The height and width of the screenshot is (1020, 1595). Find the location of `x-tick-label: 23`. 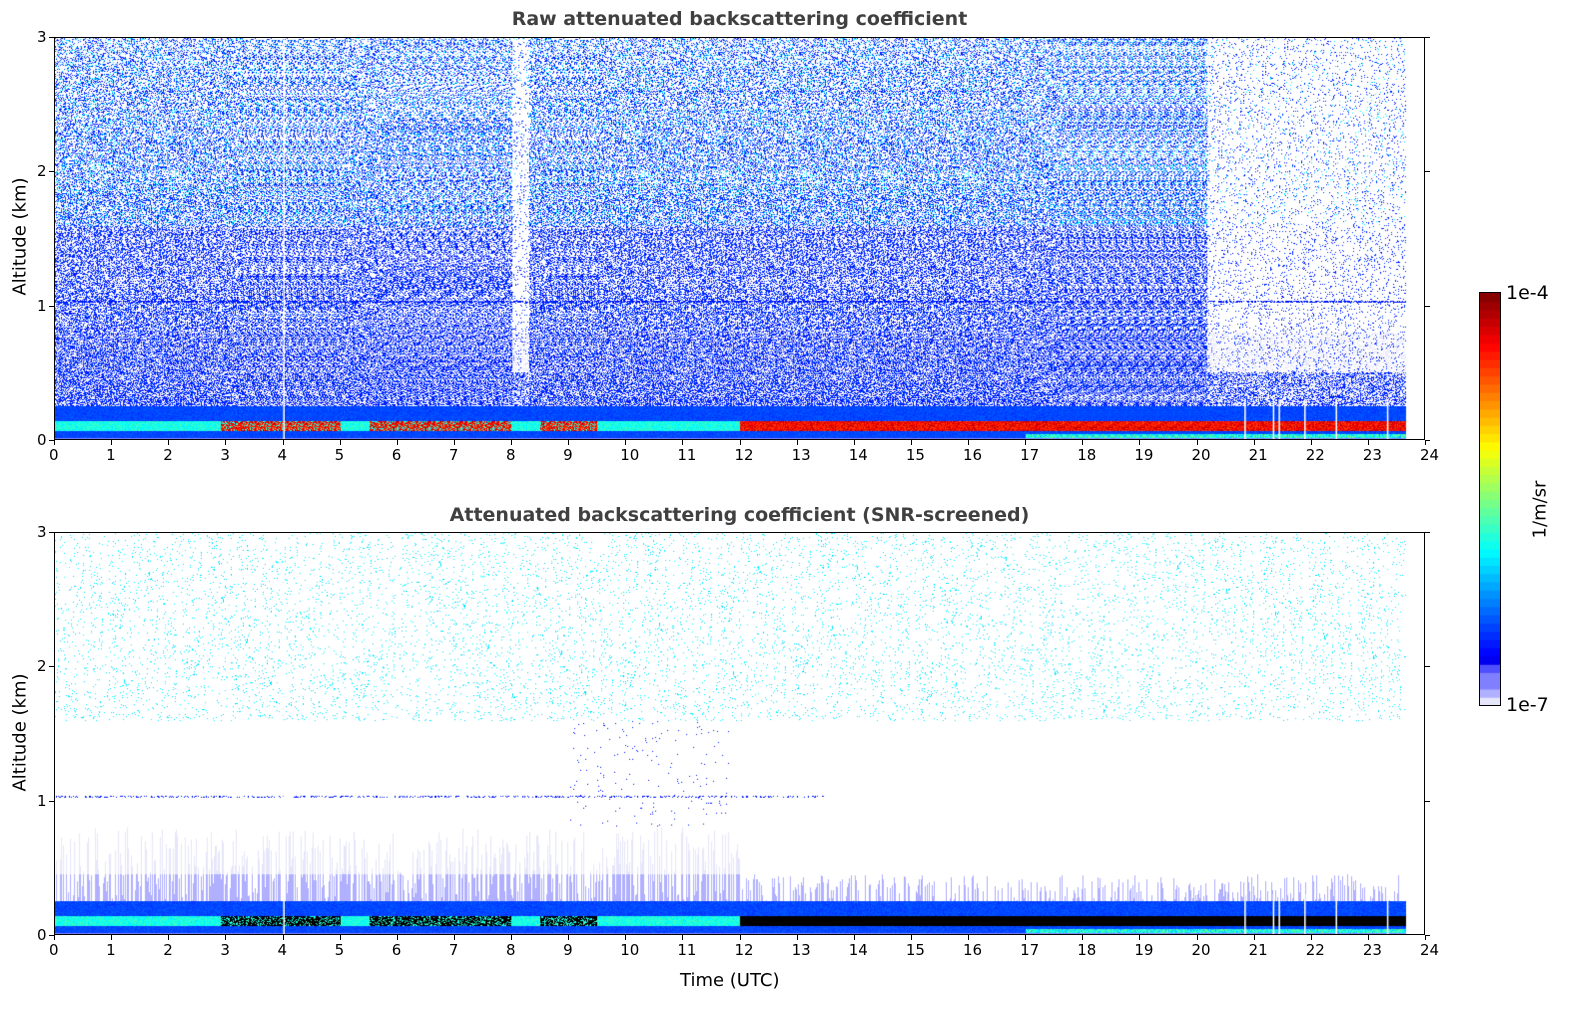

x-tick-label: 23 is located at coordinates (1372, 455).